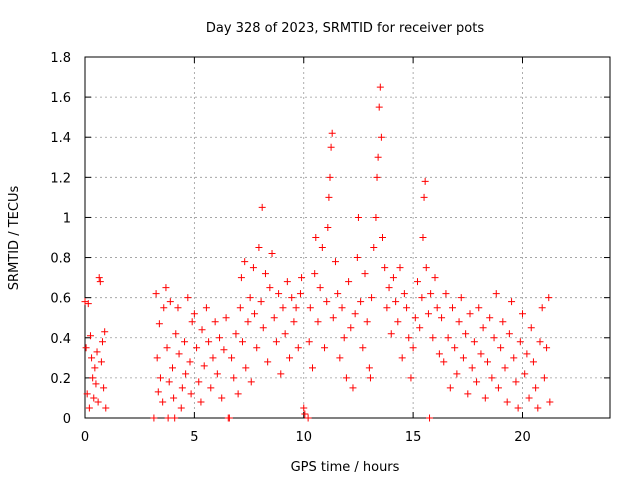 Image resolution: width=640 pixels, height=480 pixels. What do you see at coordinates (60, 299) in the screenshot?
I see `y-tick-label: 0.6` at bounding box center [60, 299].